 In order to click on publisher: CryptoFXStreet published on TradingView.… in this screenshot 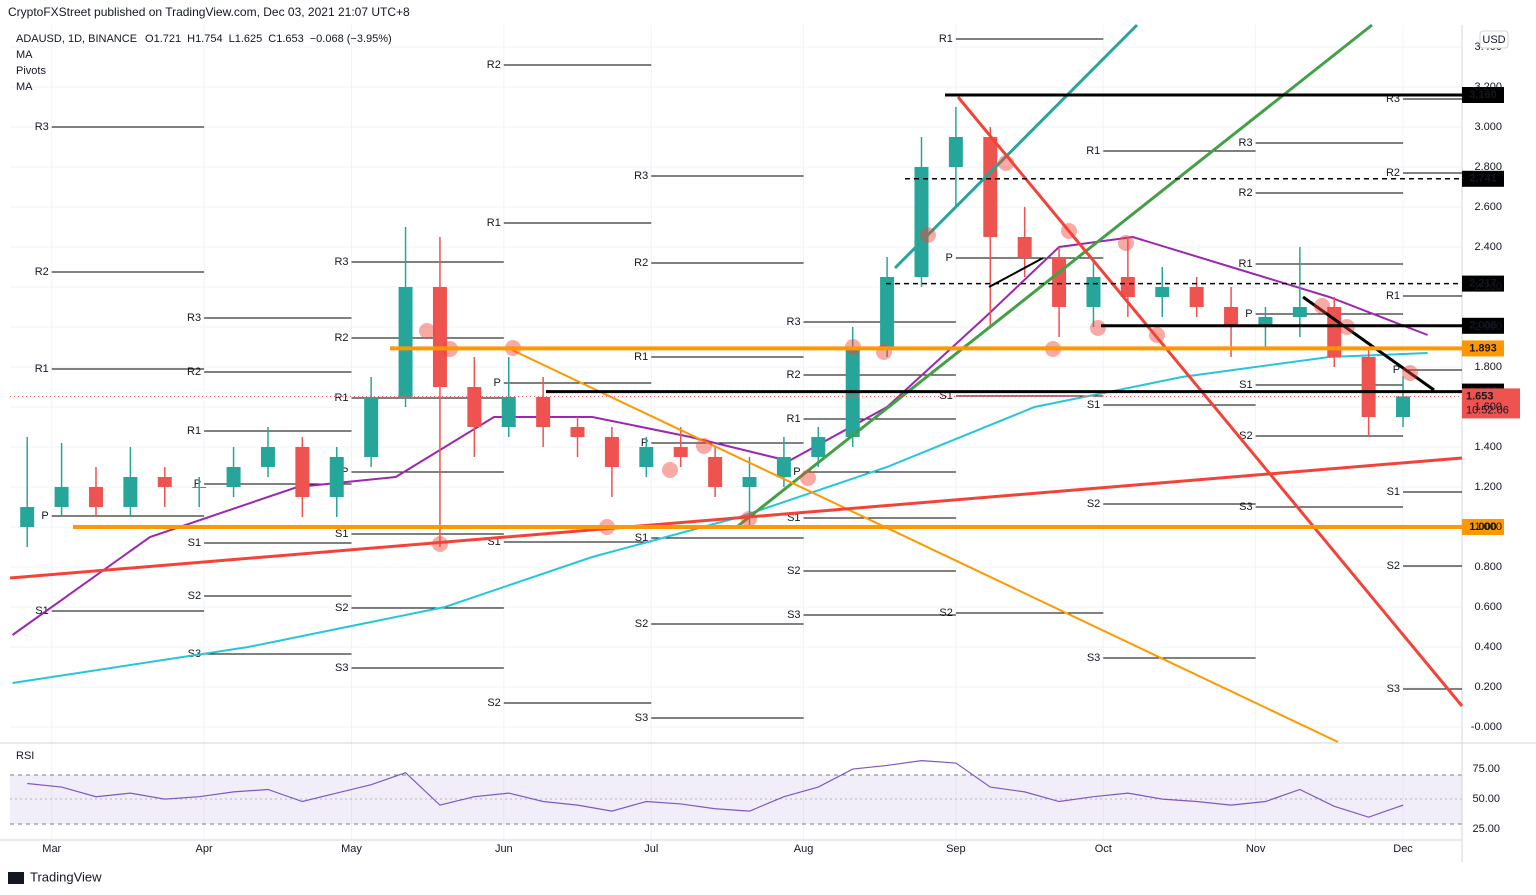, I will do `click(209, 12)`.